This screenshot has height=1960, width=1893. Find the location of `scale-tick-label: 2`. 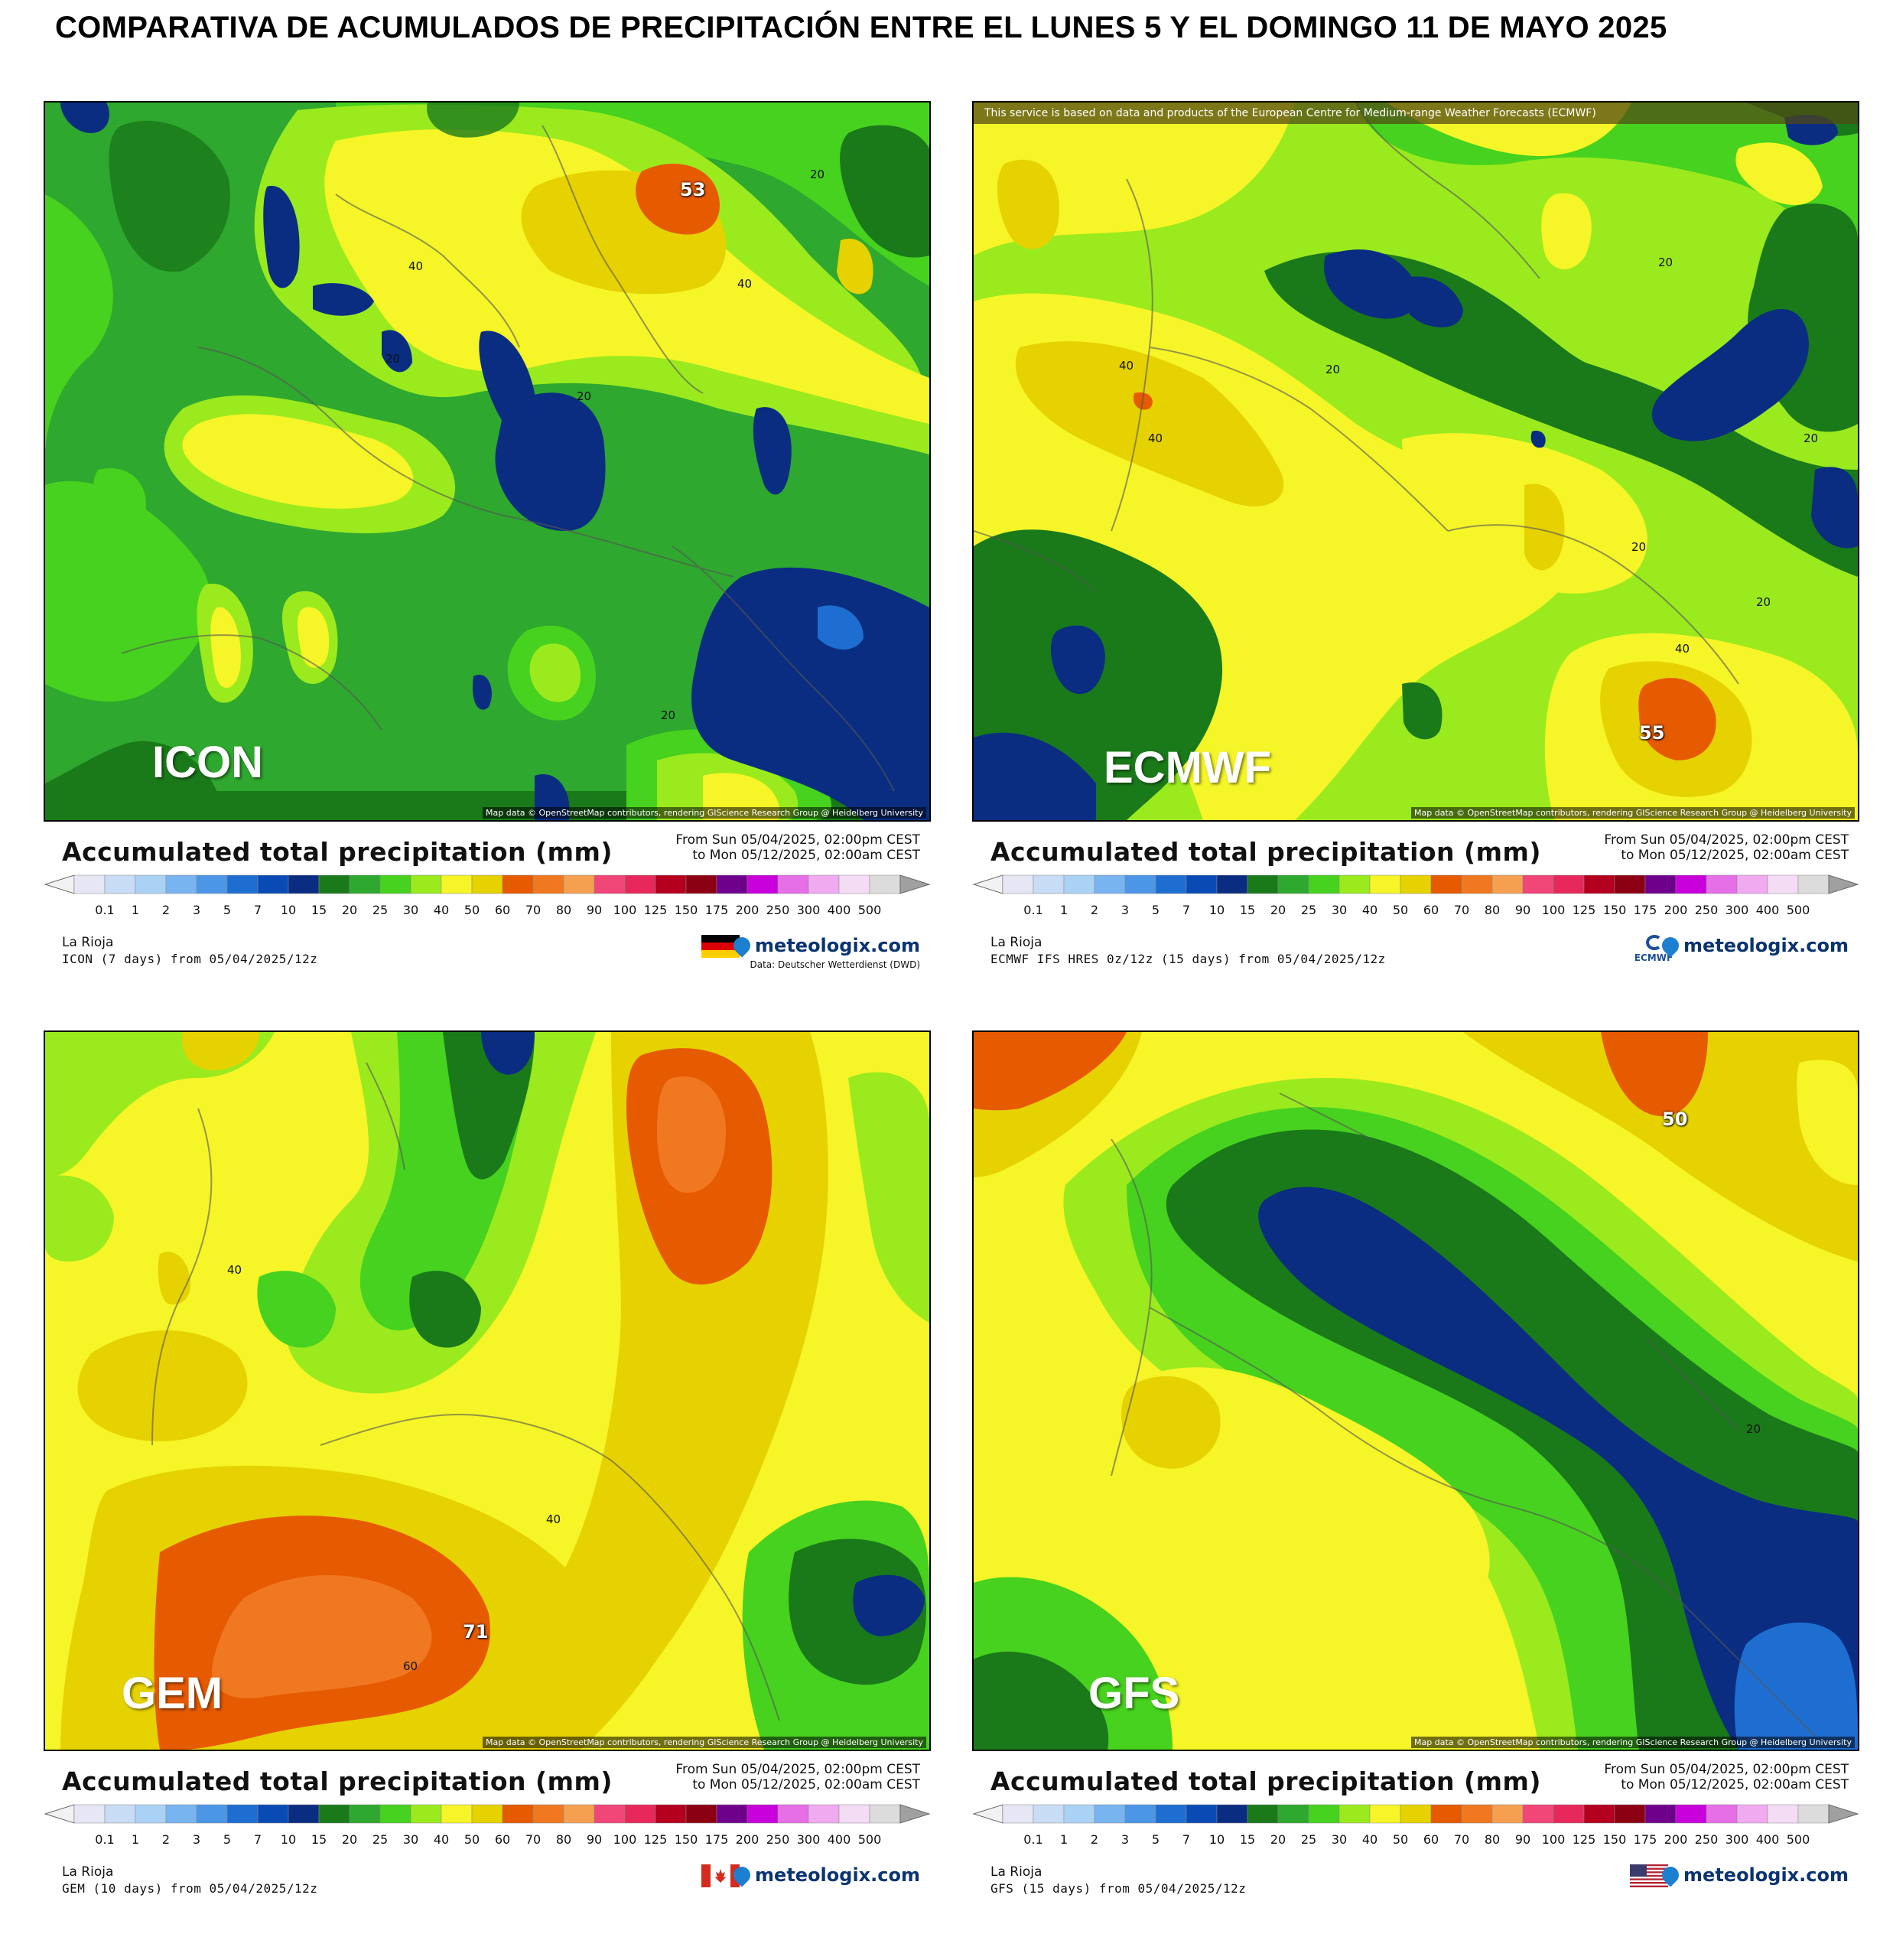

scale-tick-label: 2 is located at coordinates (1094, 1839).